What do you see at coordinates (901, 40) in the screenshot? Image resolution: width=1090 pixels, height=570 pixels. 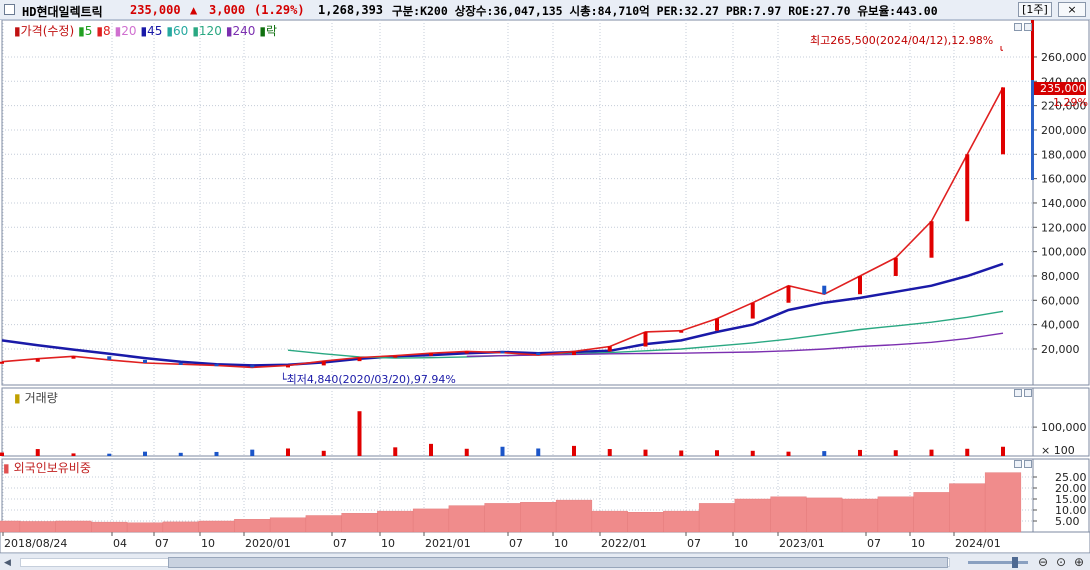 I see `high-annotation: 최고265,500(2024/04/12),12.98%` at bounding box center [901, 40].